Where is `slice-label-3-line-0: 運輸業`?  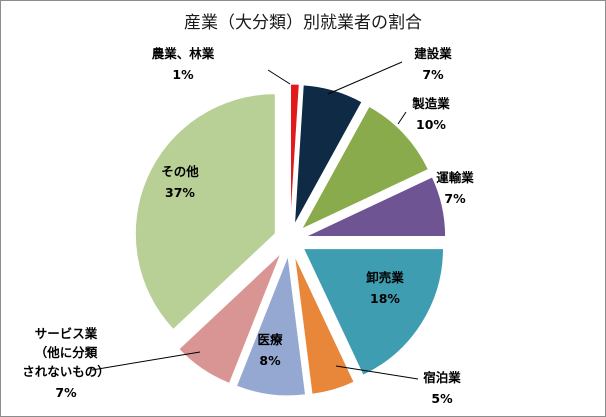 slice-label-3-line-0: 運輸業 is located at coordinates (455, 177).